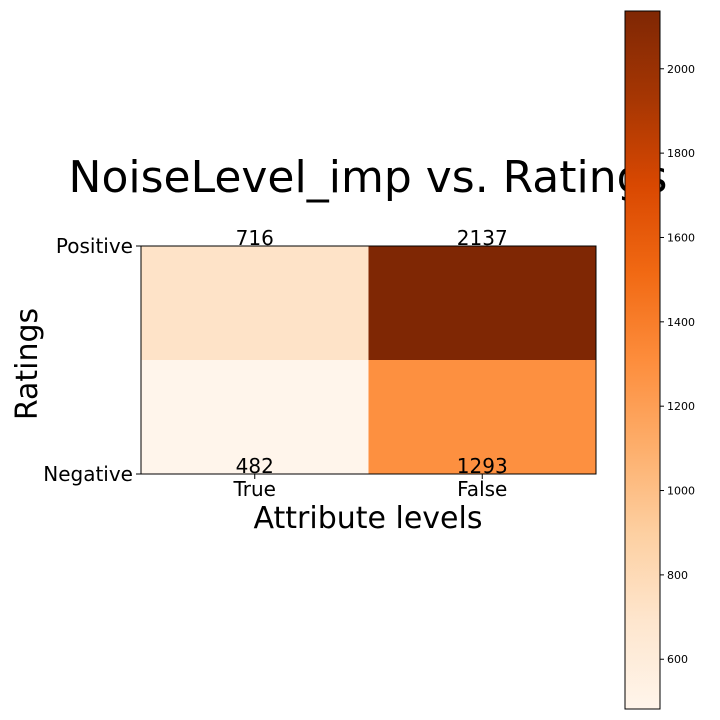 This screenshot has height=720, width=720. I want to click on heatmap-cell-positive-true, so click(255, 303).